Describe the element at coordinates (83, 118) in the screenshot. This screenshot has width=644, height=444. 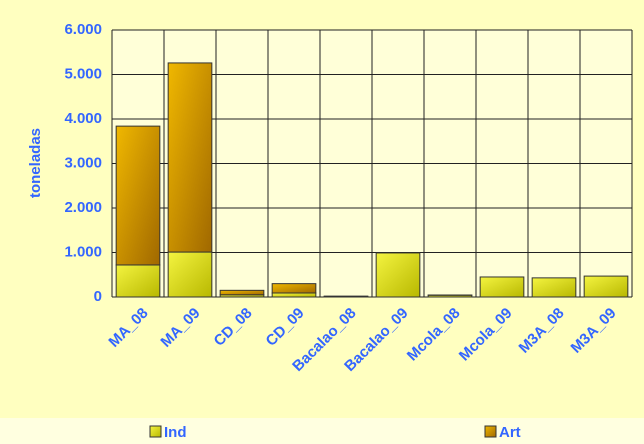
I see `y-tick-label: 4.000` at that location.